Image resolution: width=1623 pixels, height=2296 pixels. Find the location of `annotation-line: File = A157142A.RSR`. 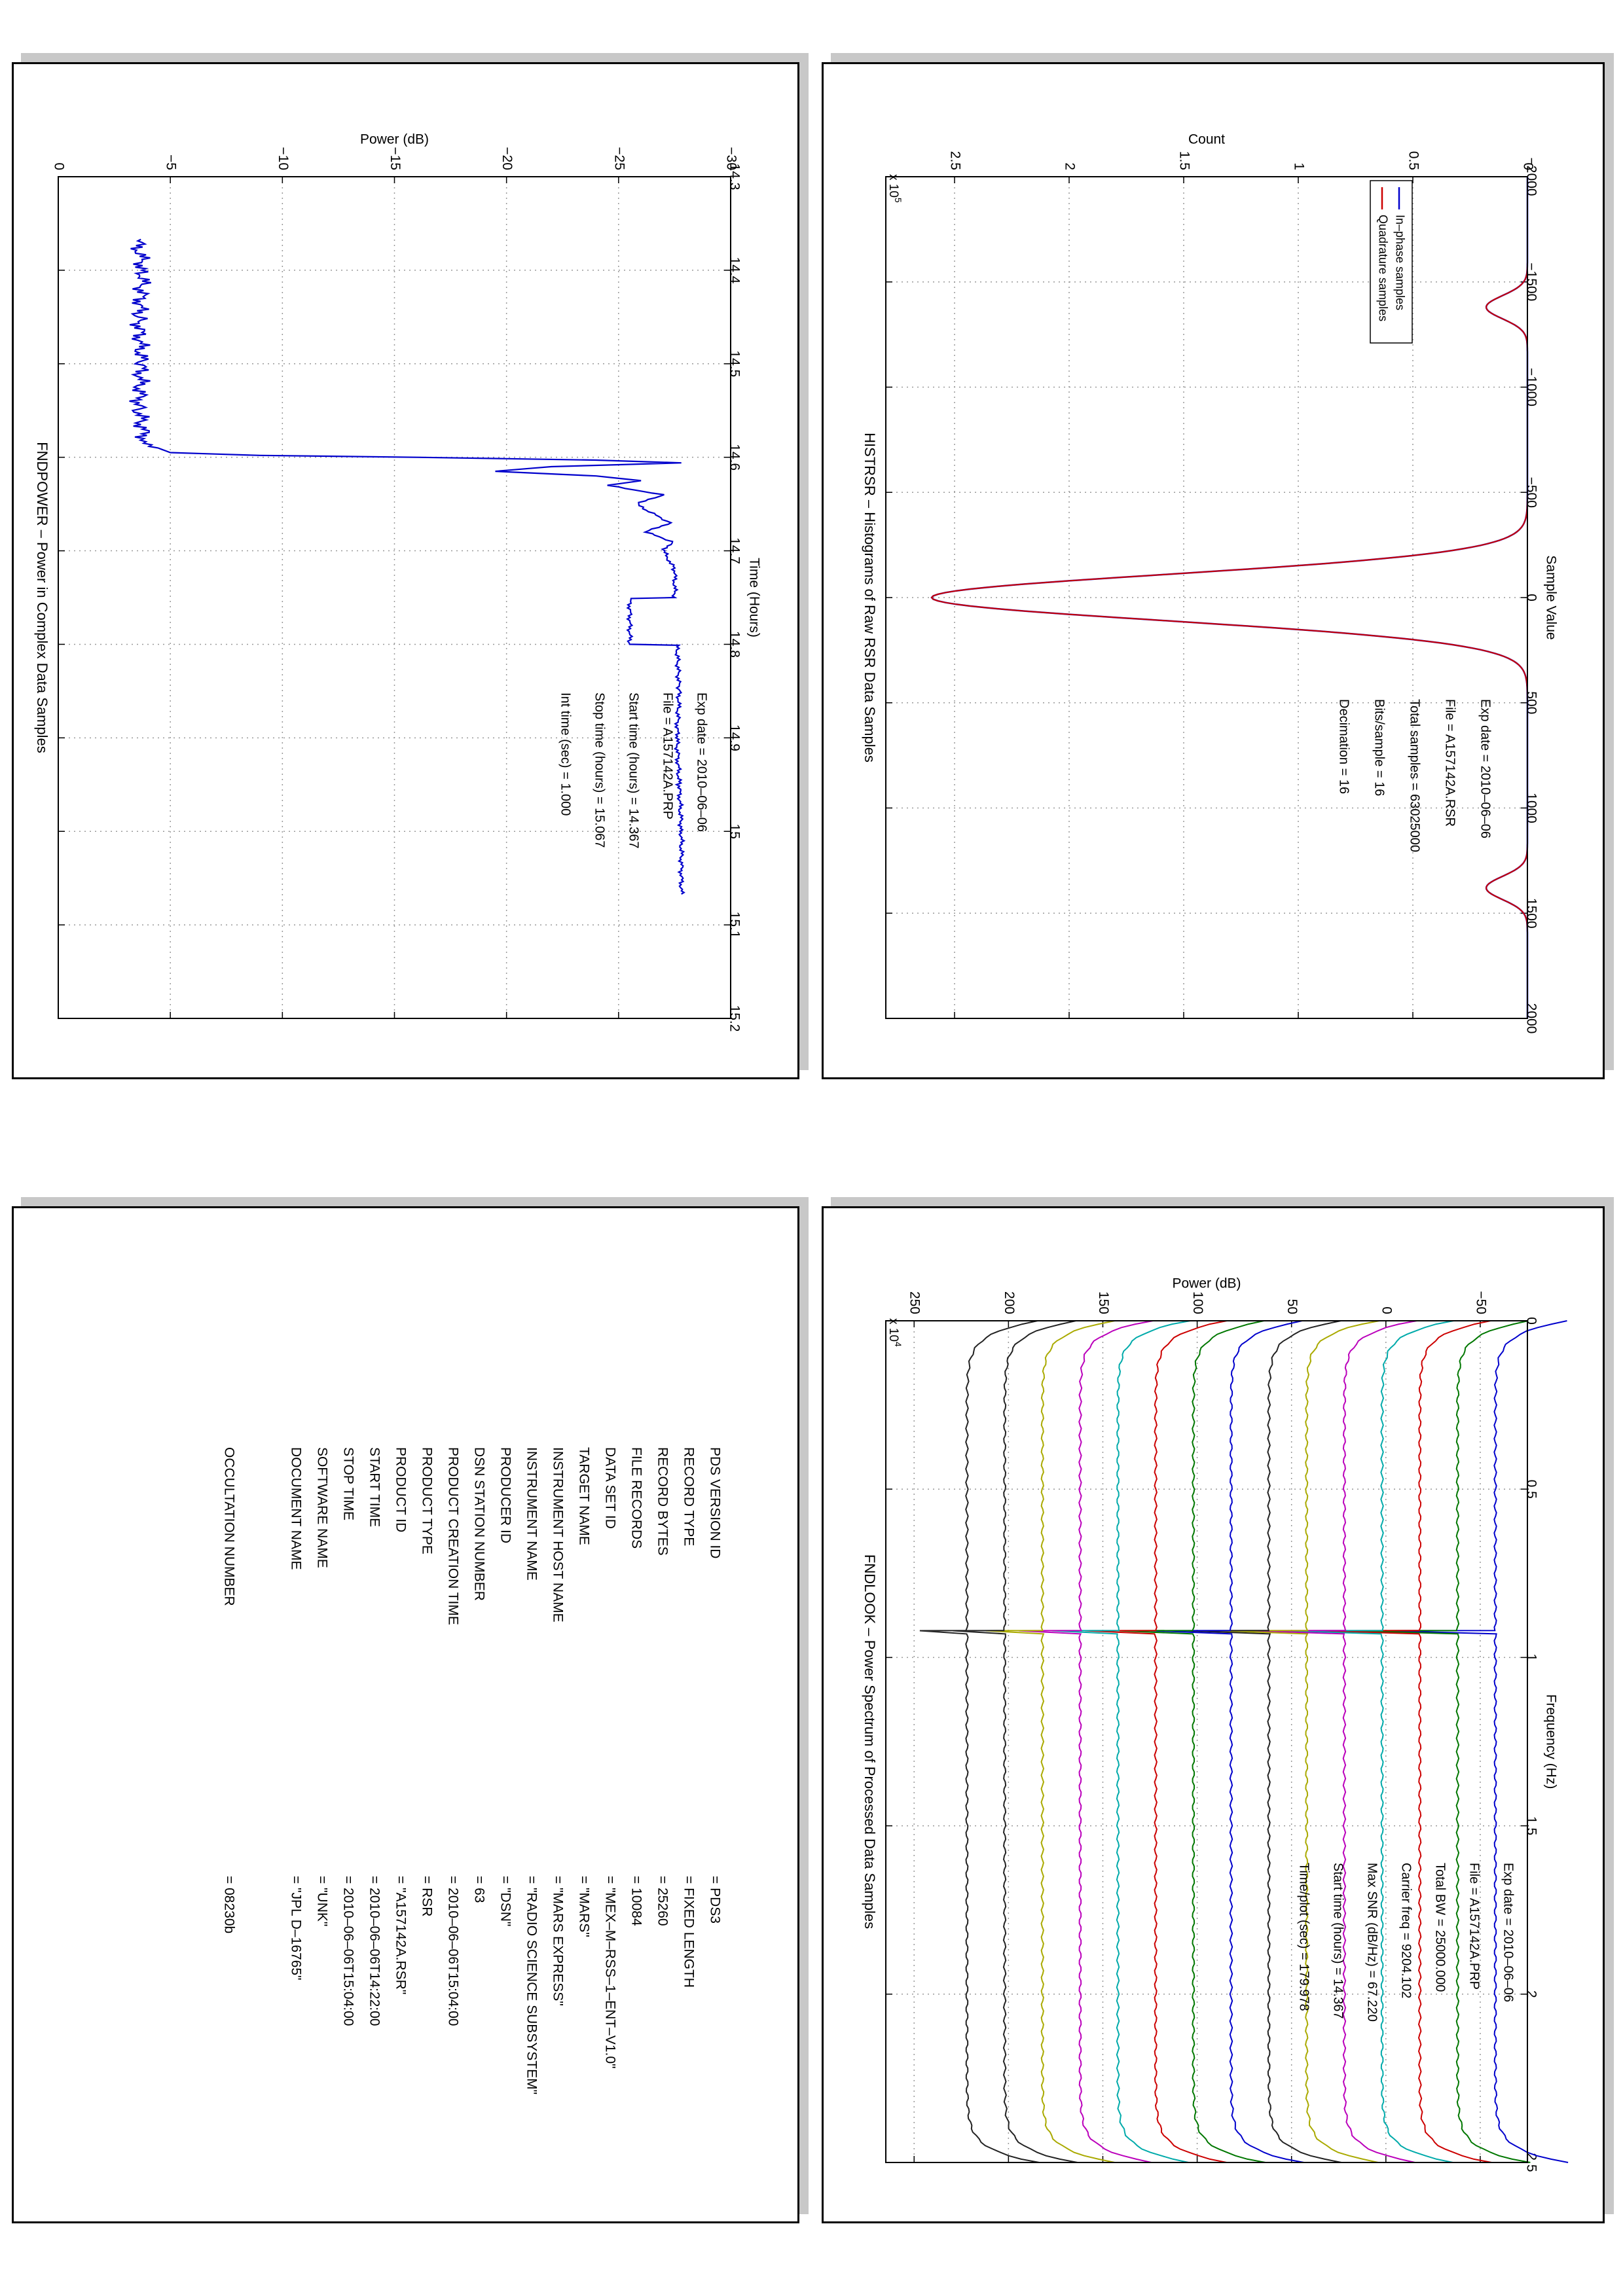

annotation-line: File = A157142A.RSR is located at coordinates (1450, 763).